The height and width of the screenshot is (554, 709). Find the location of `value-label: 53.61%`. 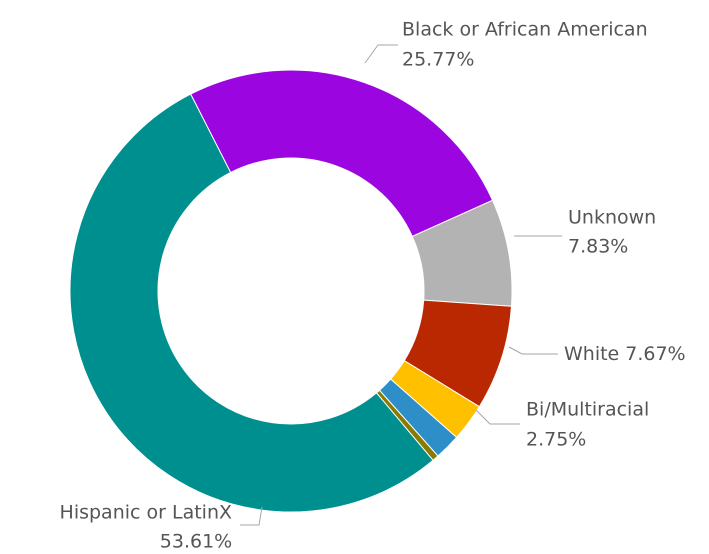

value-label: 53.61% is located at coordinates (196, 542).